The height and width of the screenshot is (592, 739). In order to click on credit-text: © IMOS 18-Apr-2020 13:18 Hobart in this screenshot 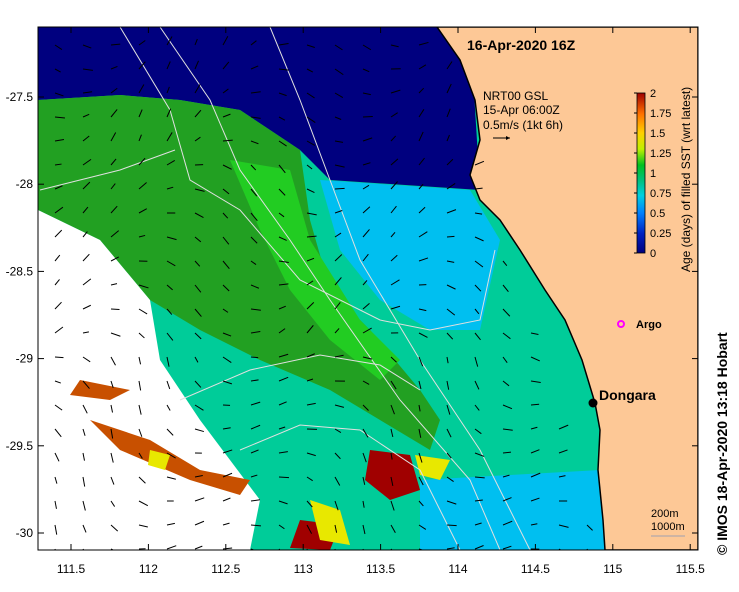, I will do `click(722, 443)`.